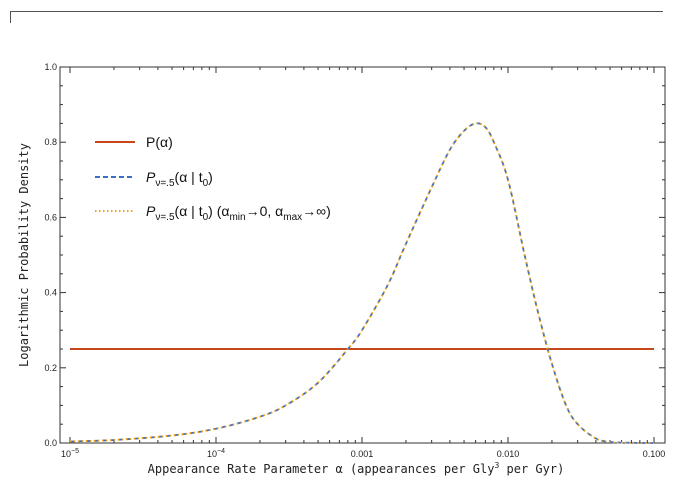 The width and height of the screenshot is (676, 485). Describe the element at coordinates (10, 17) in the screenshot. I see `top-frame-corner` at that location.